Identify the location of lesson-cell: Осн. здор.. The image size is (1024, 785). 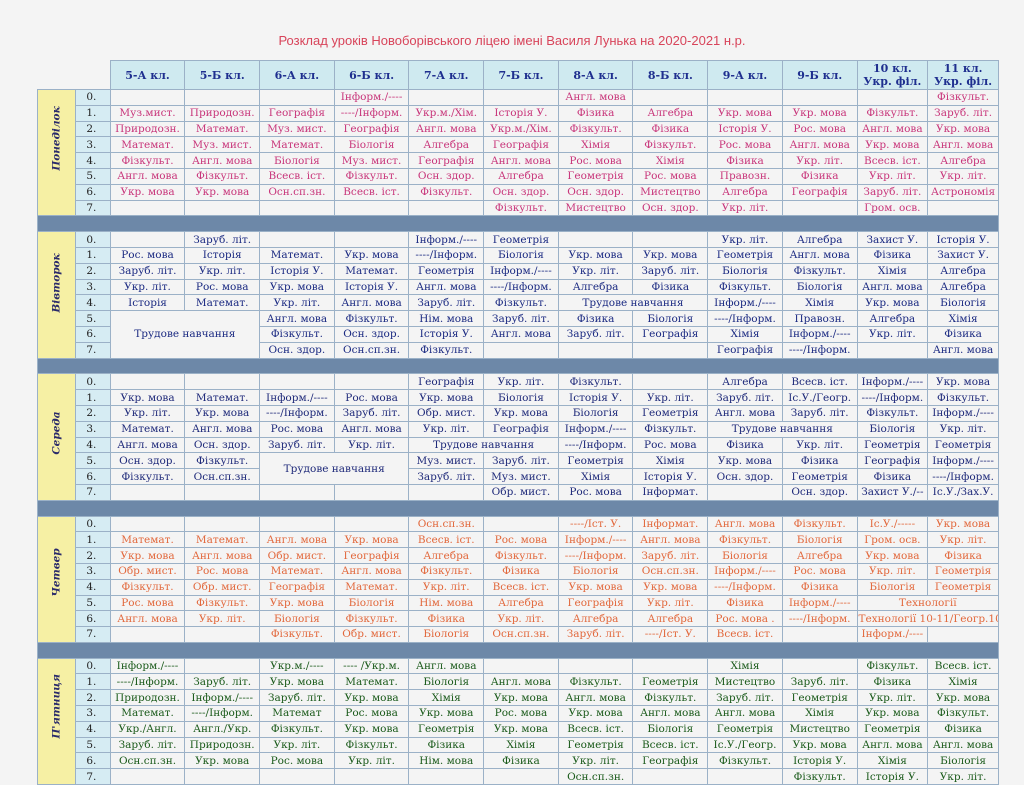
(297, 350).